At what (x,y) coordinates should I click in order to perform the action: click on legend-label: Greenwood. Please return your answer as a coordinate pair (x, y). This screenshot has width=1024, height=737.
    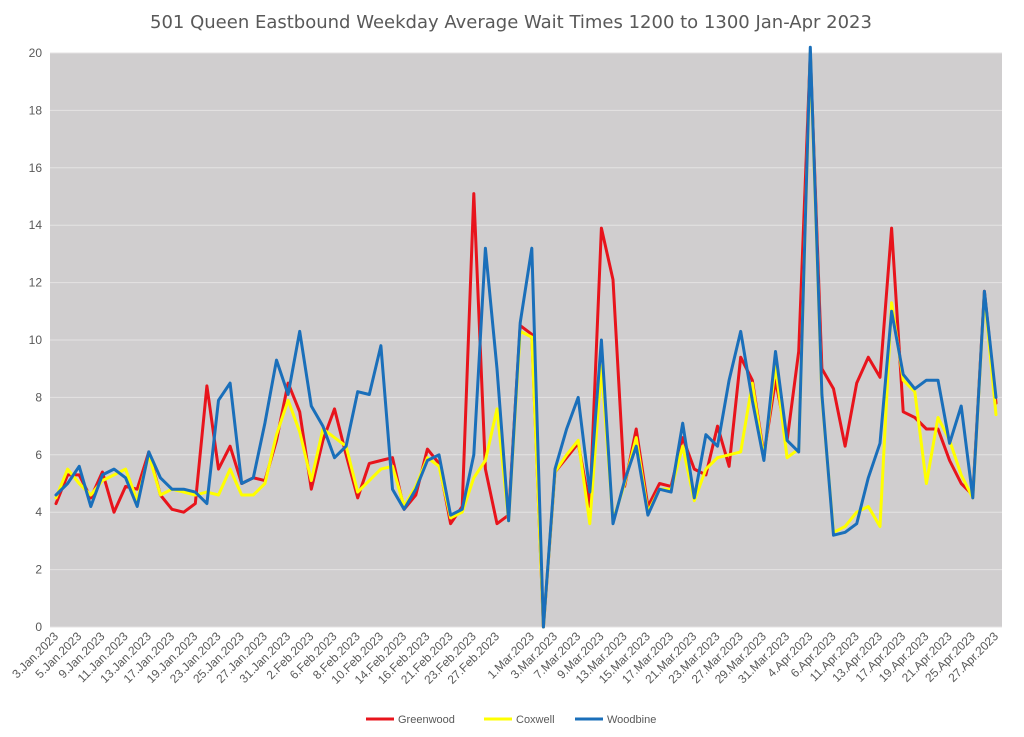
    Looking at the image, I should click on (426, 720).